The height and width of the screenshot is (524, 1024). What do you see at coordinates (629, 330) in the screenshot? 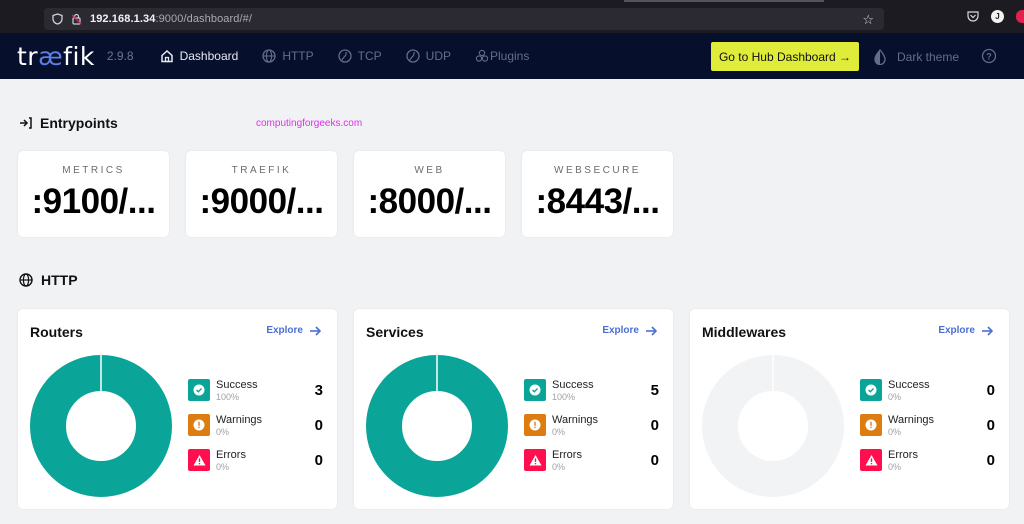
I see `explore-services-link: Explore` at bounding box center [629, 330].